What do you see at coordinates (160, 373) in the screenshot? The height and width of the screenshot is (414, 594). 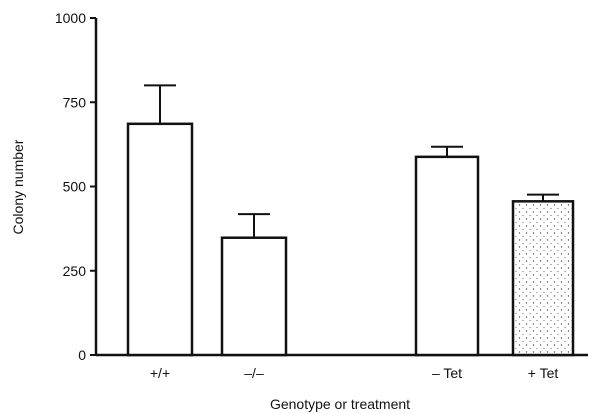 I see `x-tick-label: +/+` at bounding box center [160, 373].